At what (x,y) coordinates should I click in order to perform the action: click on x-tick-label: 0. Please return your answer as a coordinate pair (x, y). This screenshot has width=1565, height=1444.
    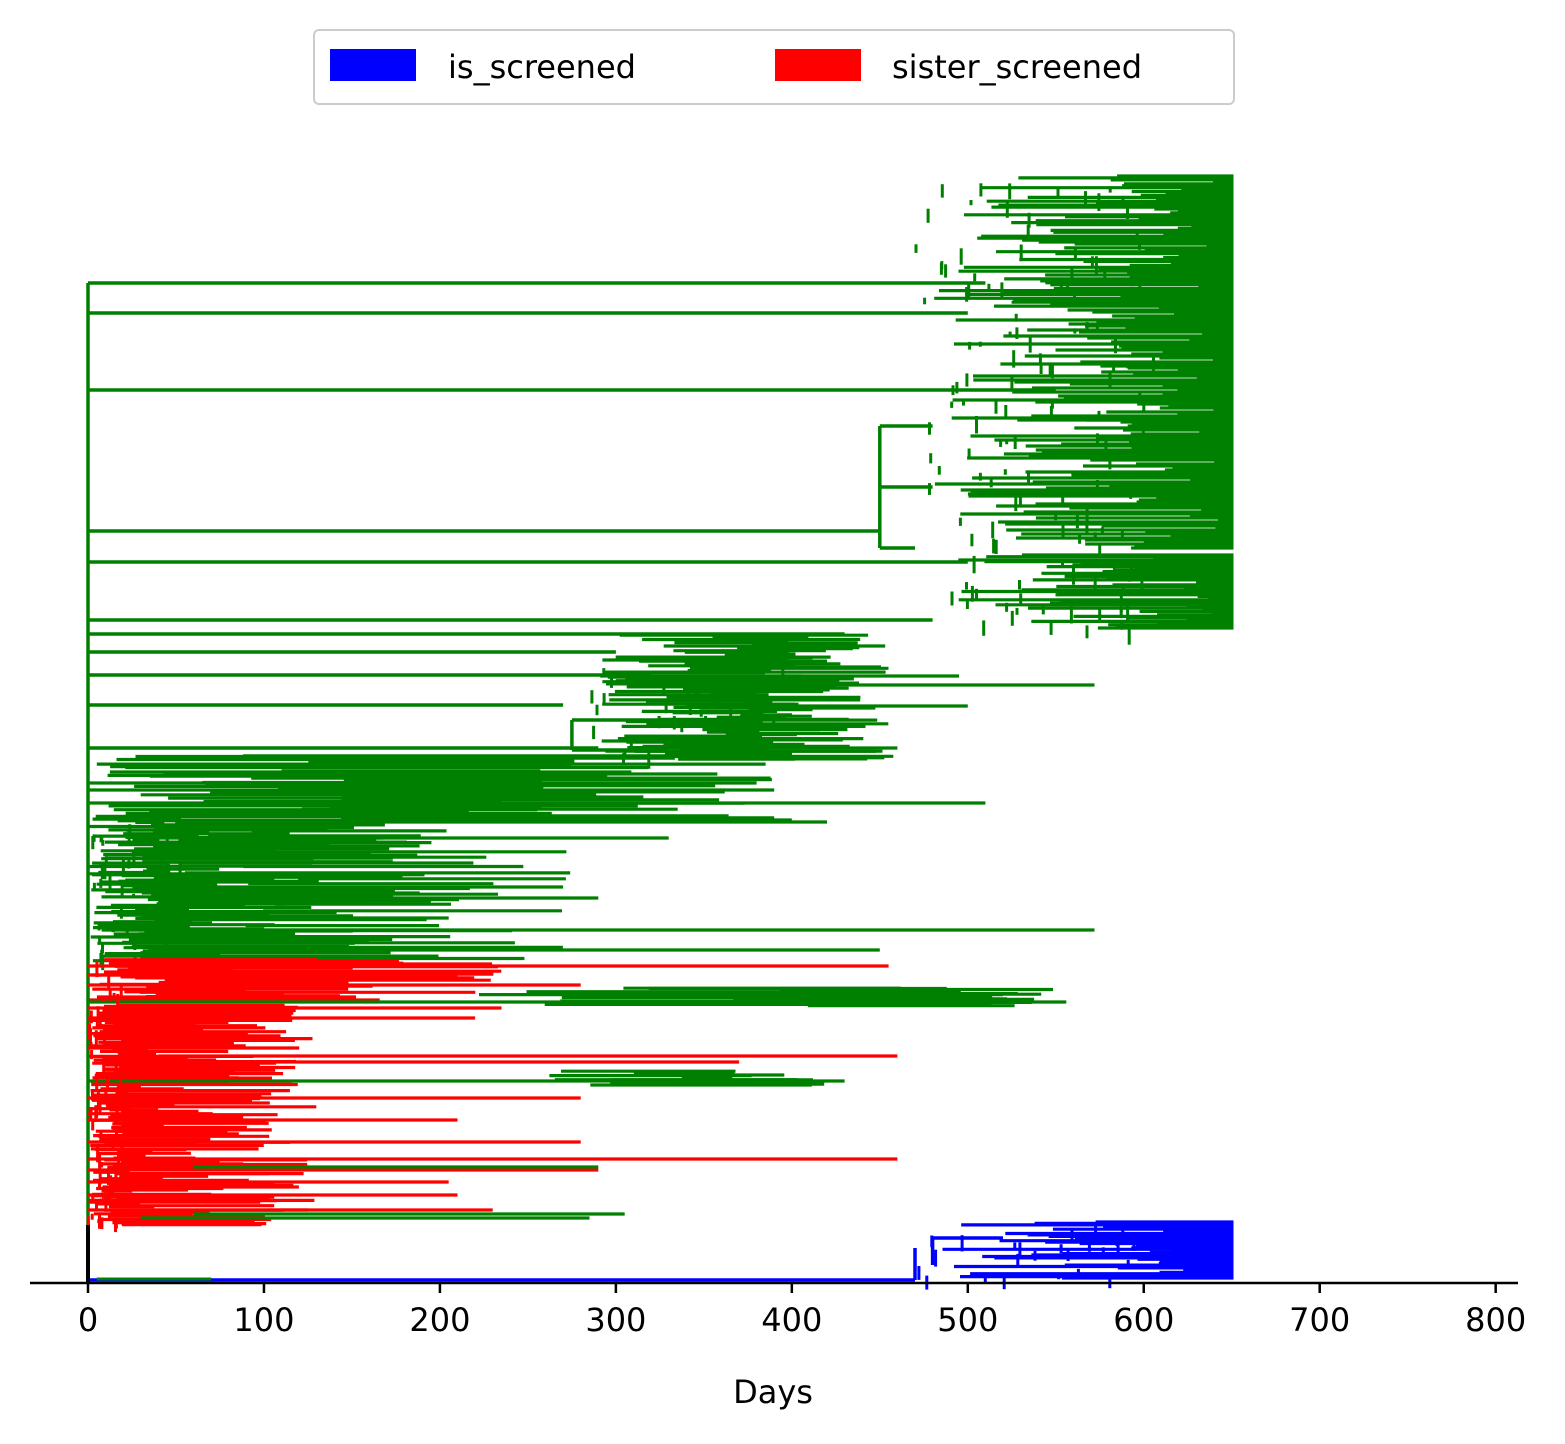
    Looking at the image, I should click on (88, 1320).